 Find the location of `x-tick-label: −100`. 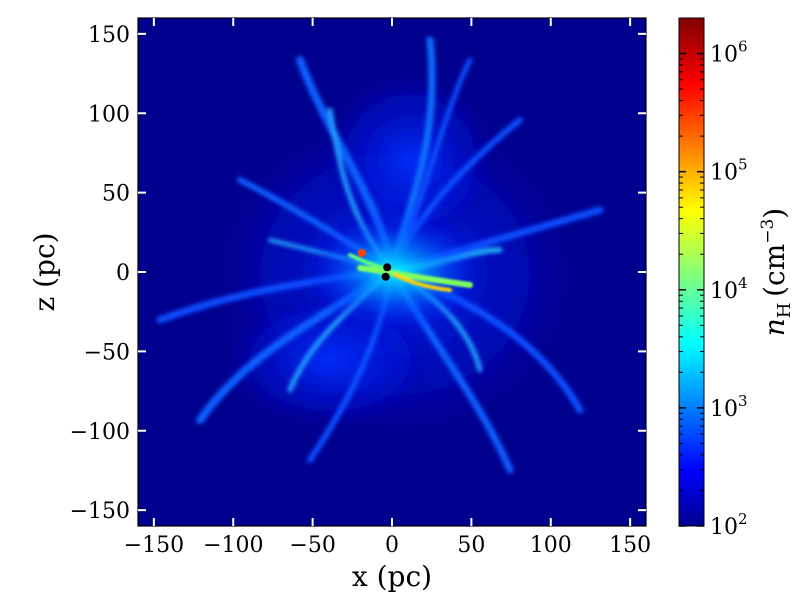

x-tick-label: −100 is located at coordinates (233, 545).